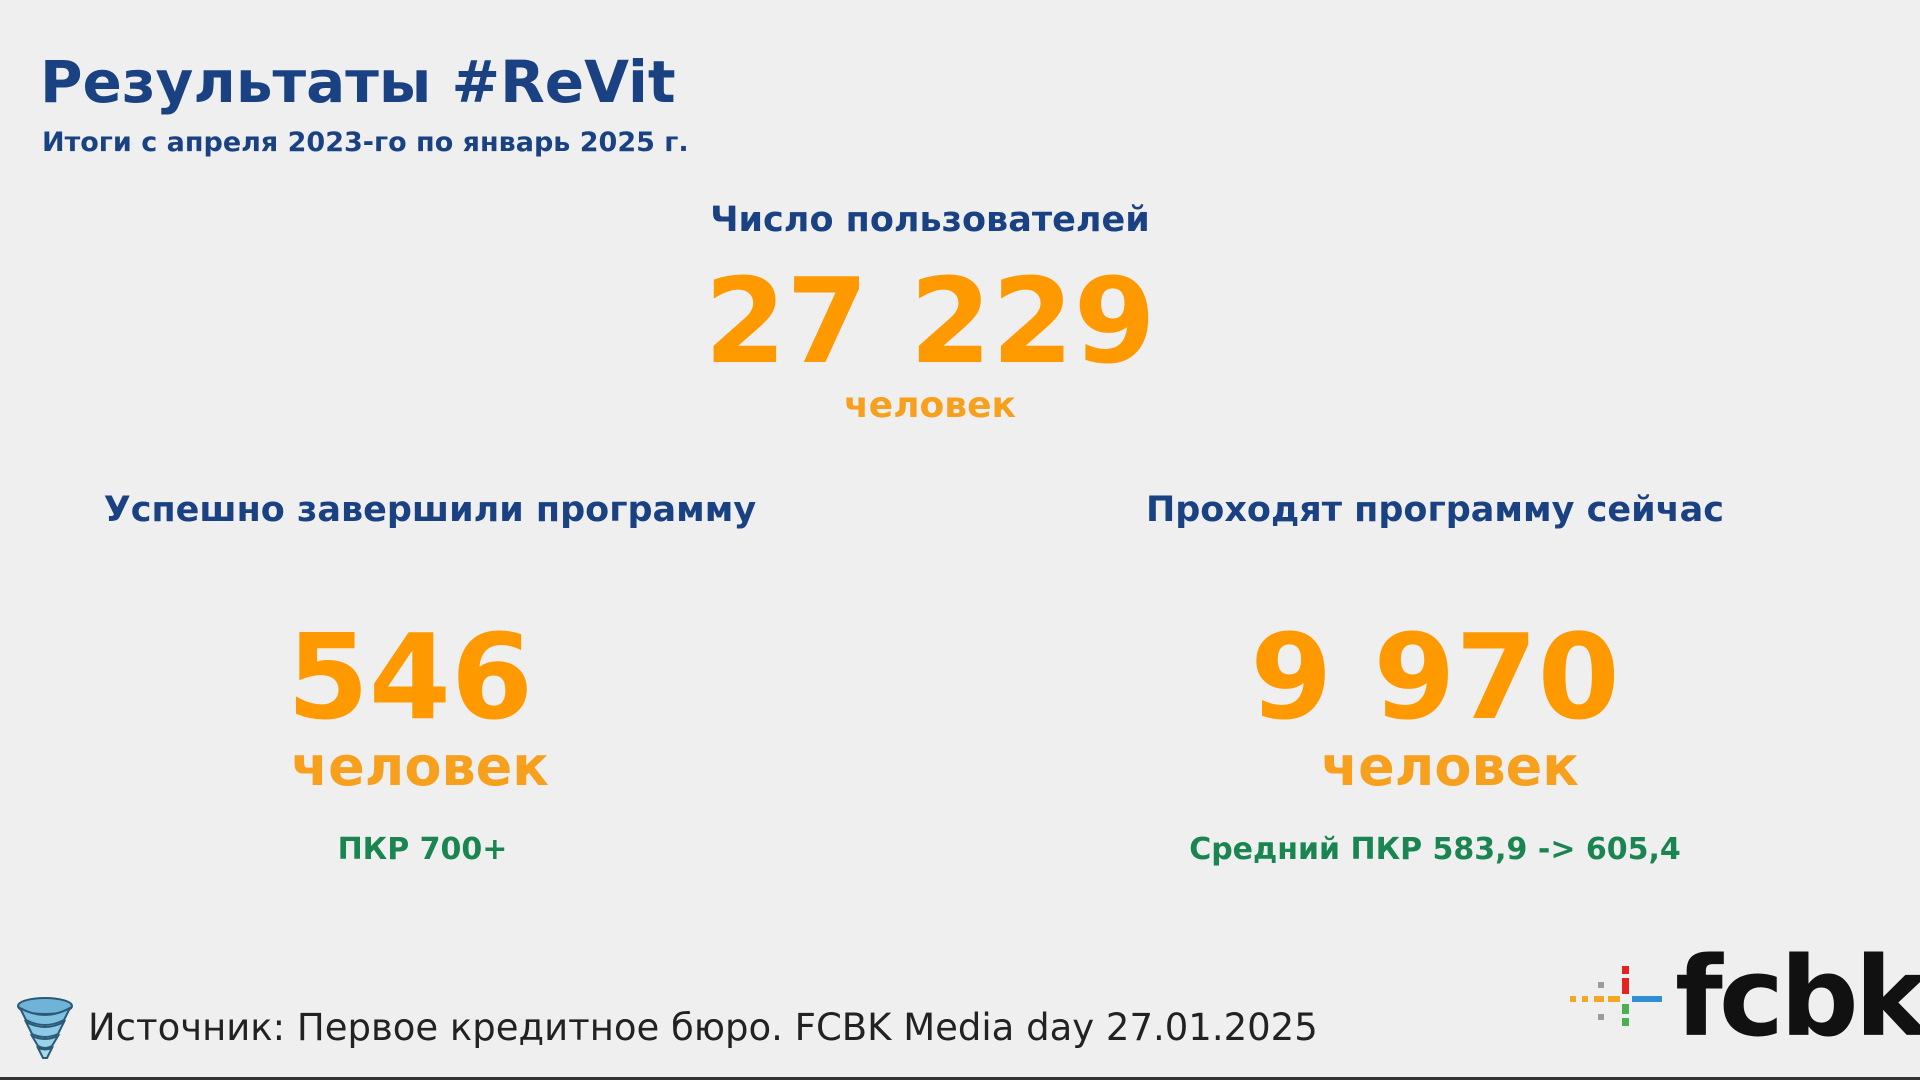  I want to click on completed-value: 546, so click(410, 677).